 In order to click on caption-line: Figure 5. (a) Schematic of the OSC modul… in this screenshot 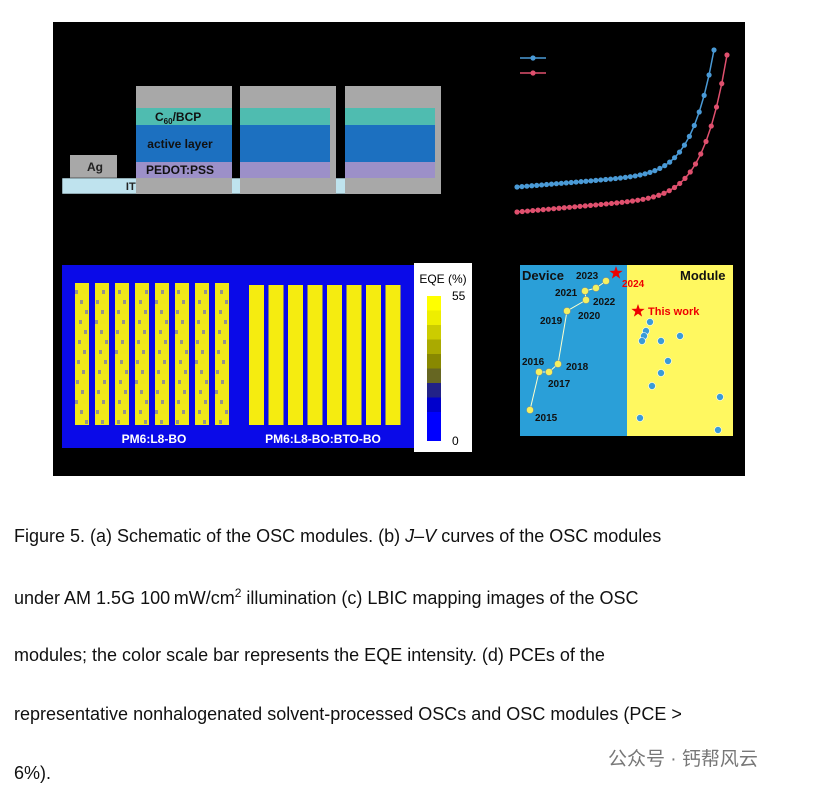, I will do `click(337, 536)`.